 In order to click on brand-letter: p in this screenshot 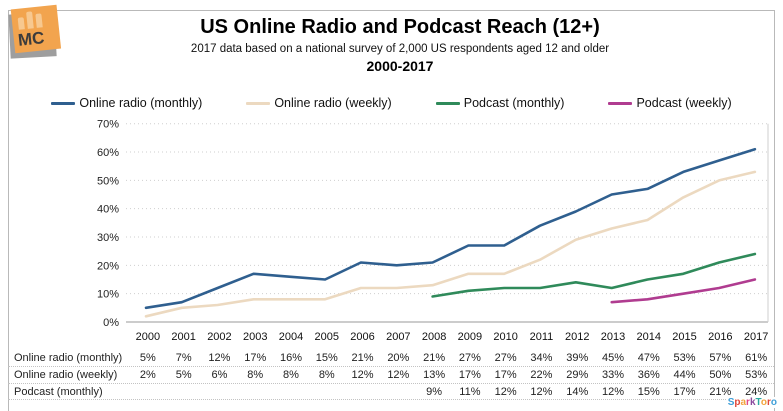, I will do `click(737, 402)`.